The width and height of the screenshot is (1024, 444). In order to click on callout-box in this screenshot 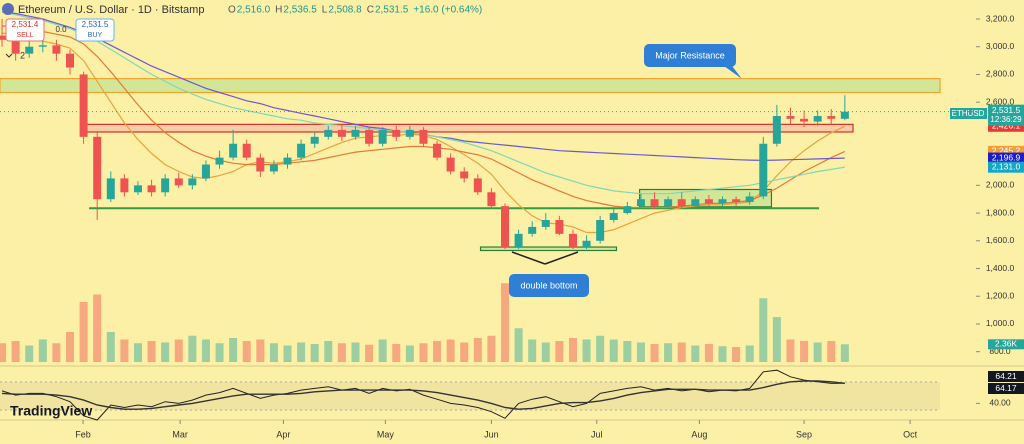, I will do `click(690, 55)`.